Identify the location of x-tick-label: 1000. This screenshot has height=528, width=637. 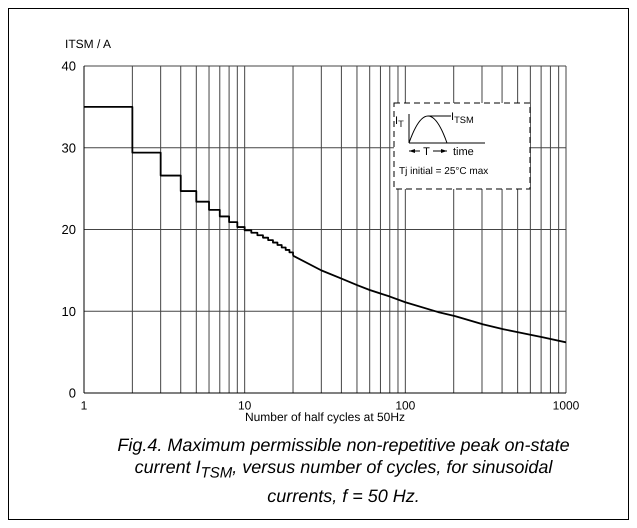
(566, 405).